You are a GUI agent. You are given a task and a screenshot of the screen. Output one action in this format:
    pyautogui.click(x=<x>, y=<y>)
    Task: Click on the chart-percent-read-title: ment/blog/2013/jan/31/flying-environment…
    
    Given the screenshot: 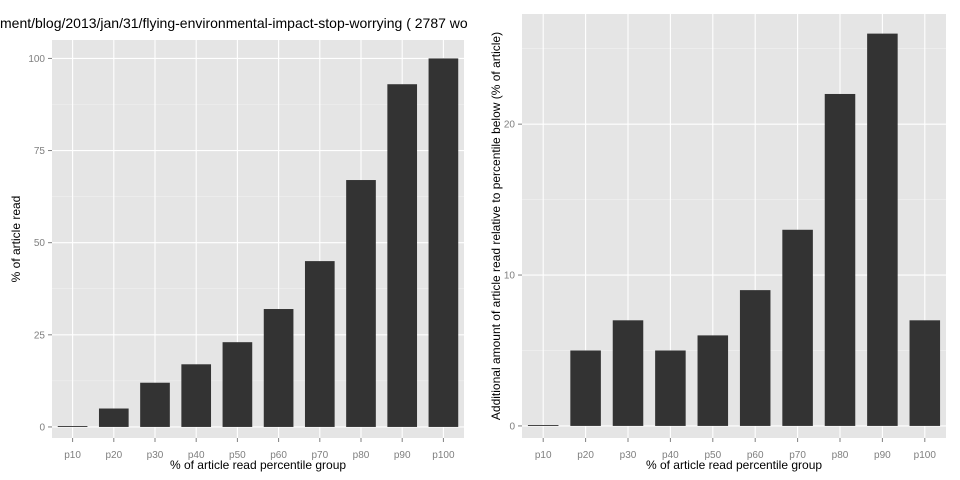 What is the action you would take?
    pyautogui.click(x=234, y=23)
    